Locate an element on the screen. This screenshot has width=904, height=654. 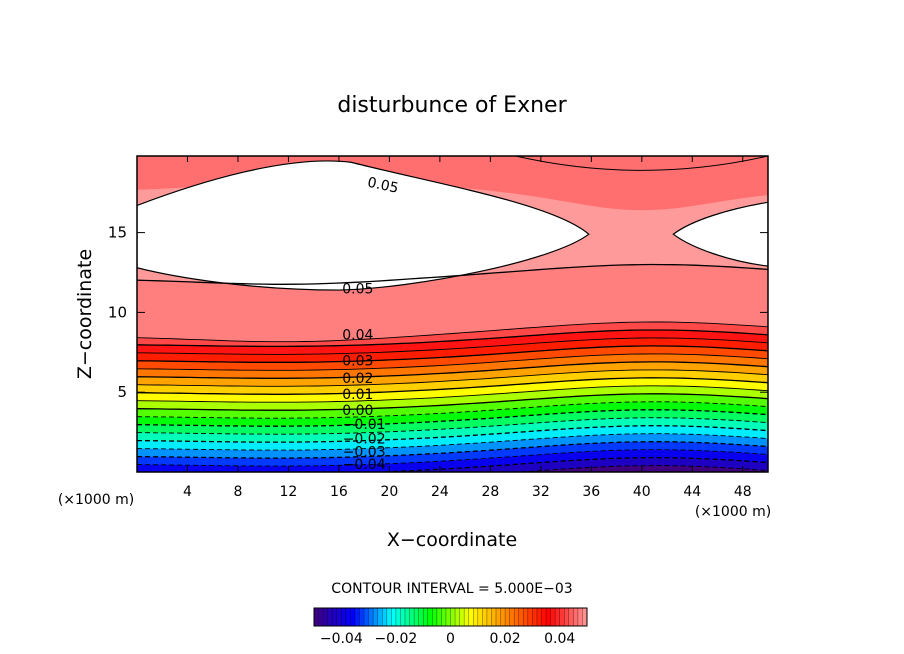
x-tick-label-4: 20 is located at coordinates (389, 492).